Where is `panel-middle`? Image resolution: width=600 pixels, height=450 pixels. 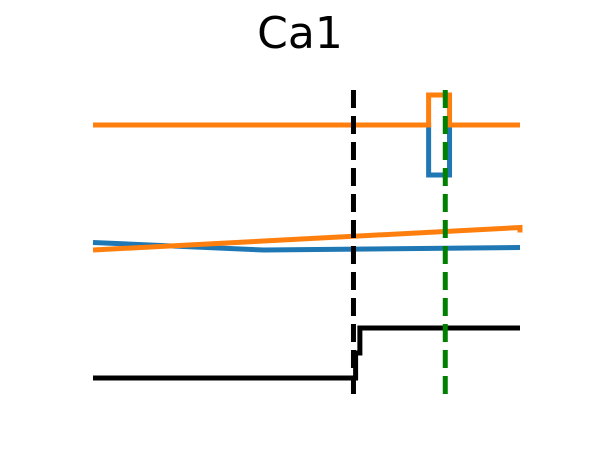
panel-middle is located at coordinates (307, 238).